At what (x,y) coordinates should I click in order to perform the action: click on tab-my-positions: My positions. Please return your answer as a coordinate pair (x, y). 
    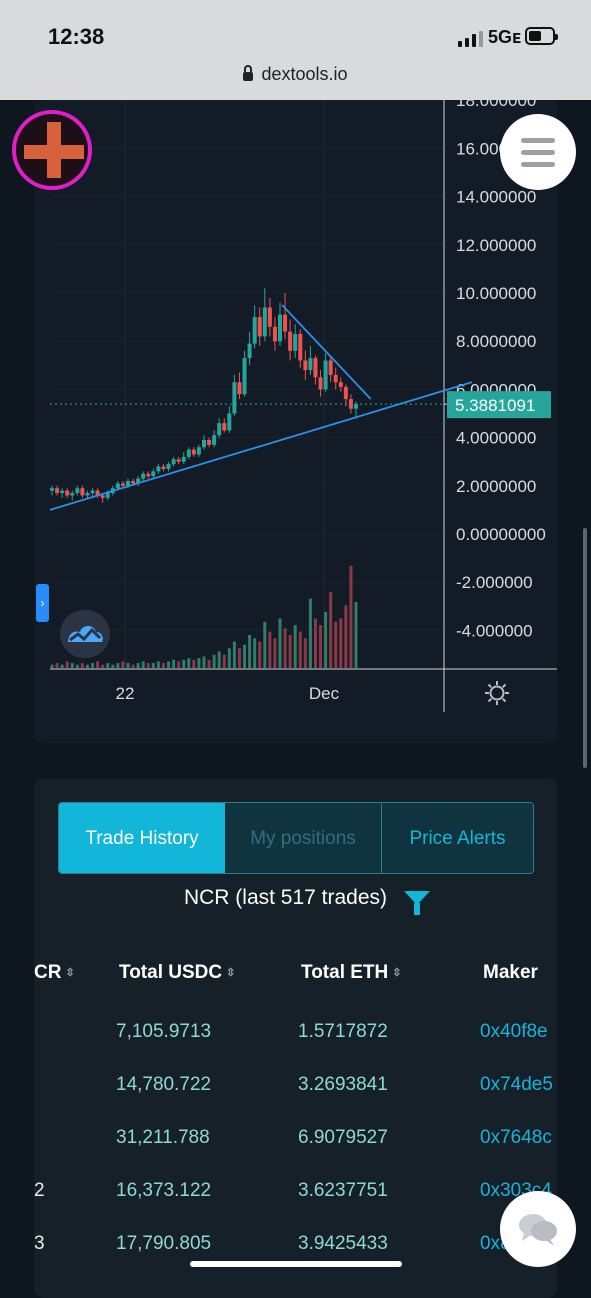
    Looking at the image, I should click on (303, 838).